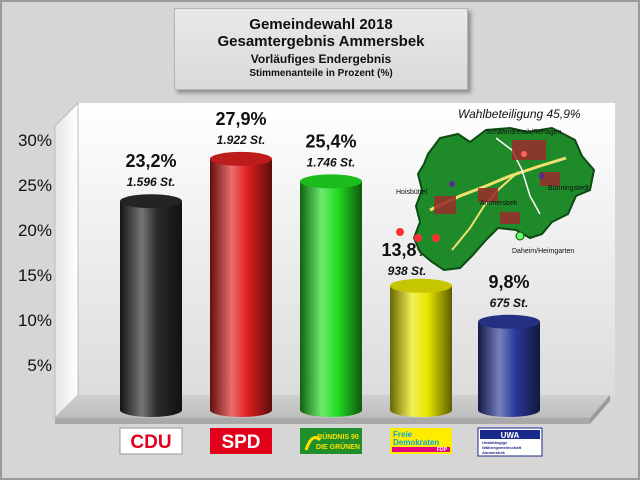  I want to click on logo-fdp: Freie Demokraten FDP, so click(421, 441).